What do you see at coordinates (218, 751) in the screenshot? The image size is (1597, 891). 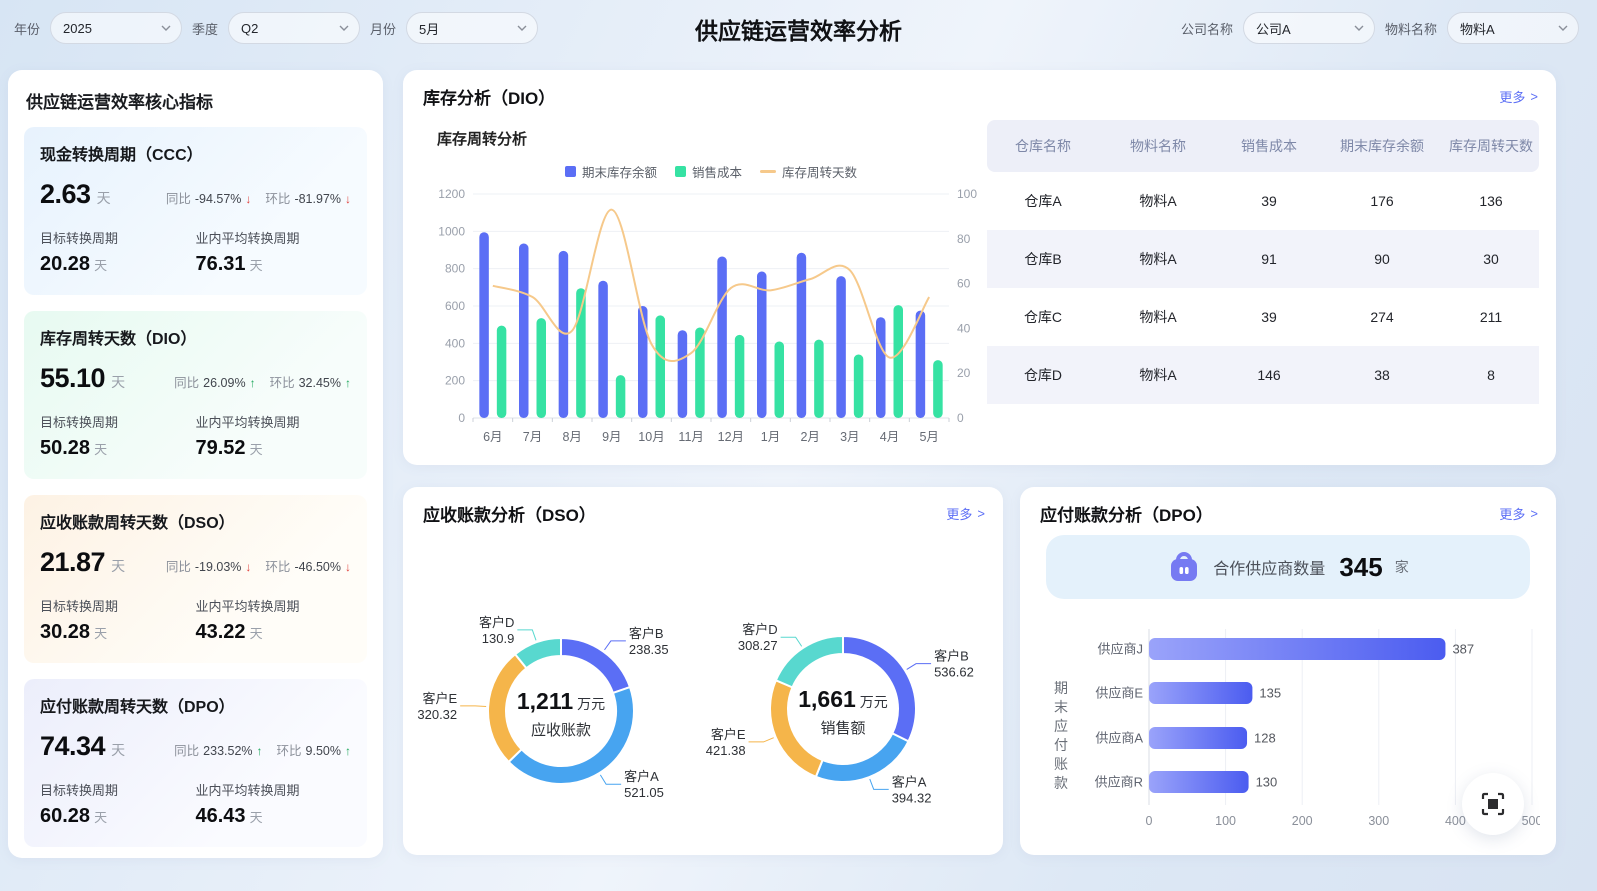 I see `yoy-trend: 同比 233.52% ↑` at bounding box center [218, 751].